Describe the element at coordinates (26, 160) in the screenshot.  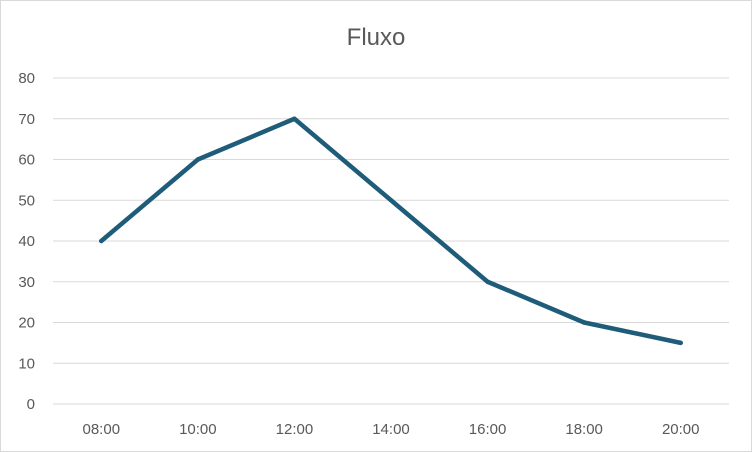
I see `y-tick-label: 60` at that location.